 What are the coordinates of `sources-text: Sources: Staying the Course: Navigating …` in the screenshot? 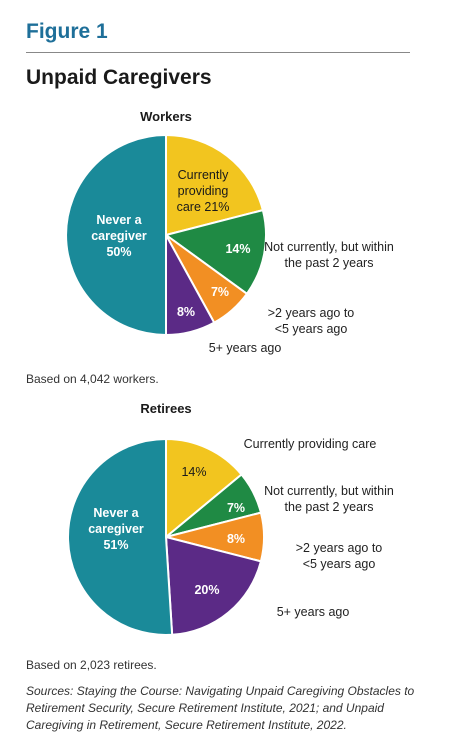 It's located at (220, 708).